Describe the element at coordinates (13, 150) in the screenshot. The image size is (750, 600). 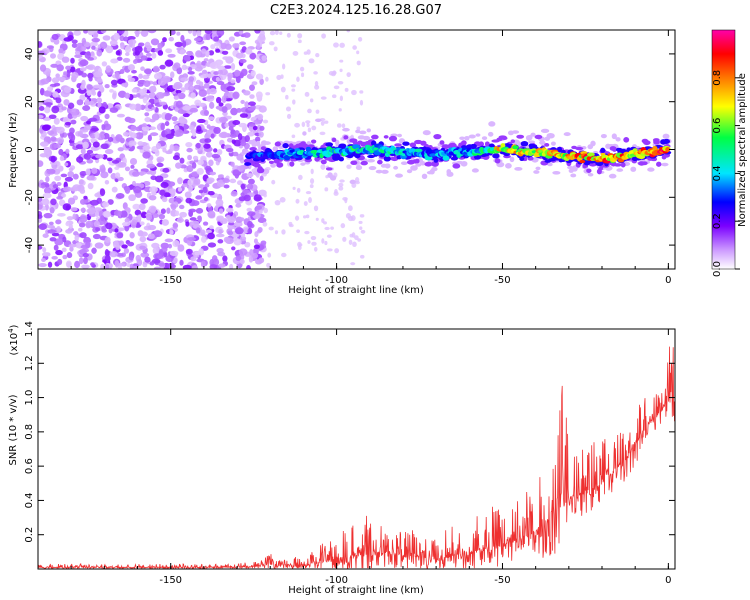
I see `spectrogram-ylabel: Frequency (Hz)` at that location.